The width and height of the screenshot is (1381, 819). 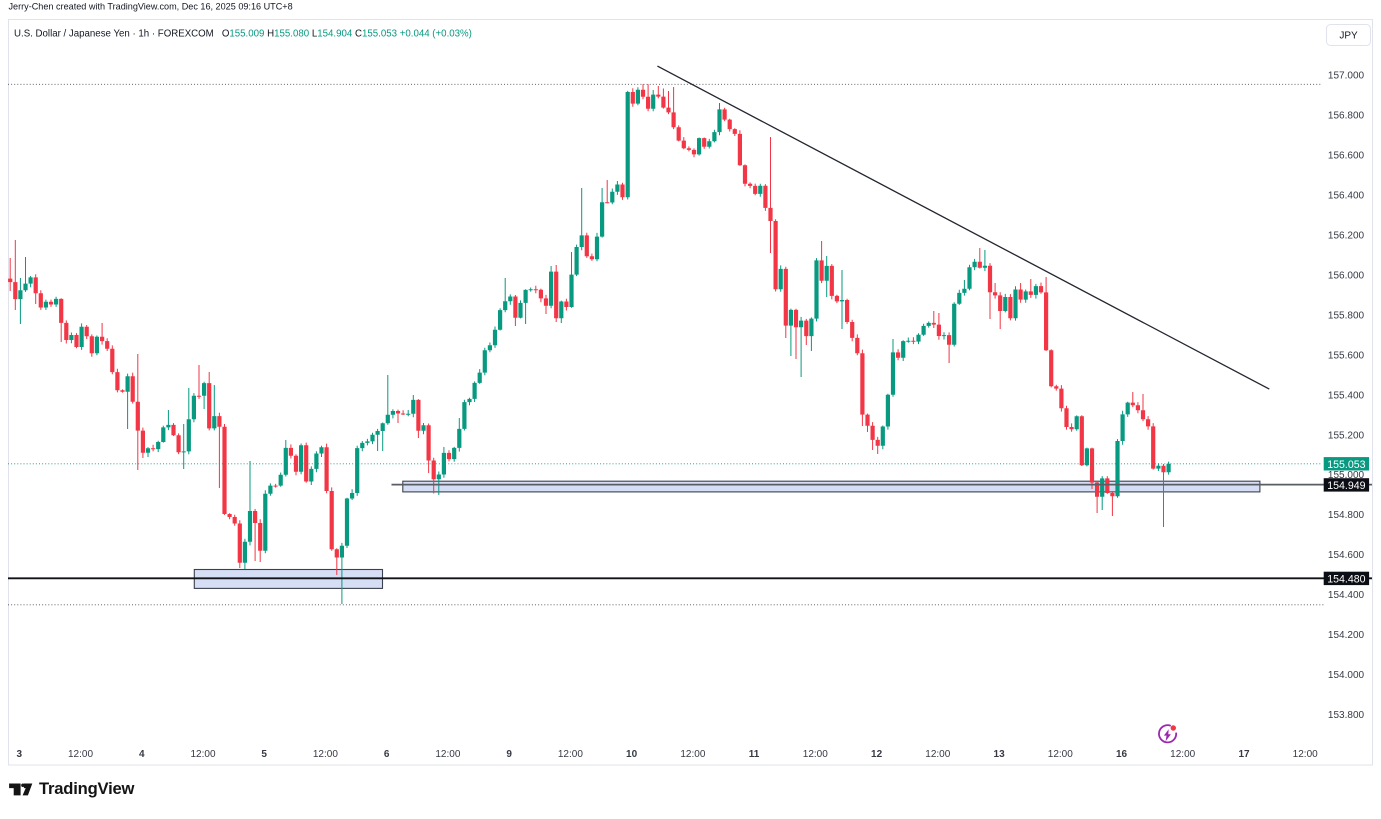 I want to click on svg-text: 5, so click(x=264, y=754).